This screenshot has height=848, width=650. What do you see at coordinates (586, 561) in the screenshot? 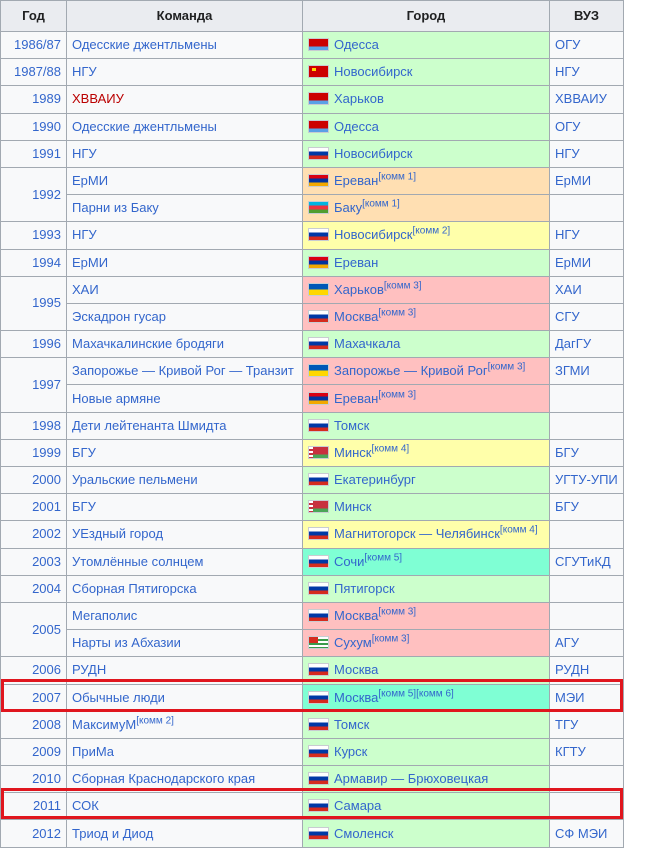
I see `vuz-link: СГУТиКД` at bounding box center [586, 561].